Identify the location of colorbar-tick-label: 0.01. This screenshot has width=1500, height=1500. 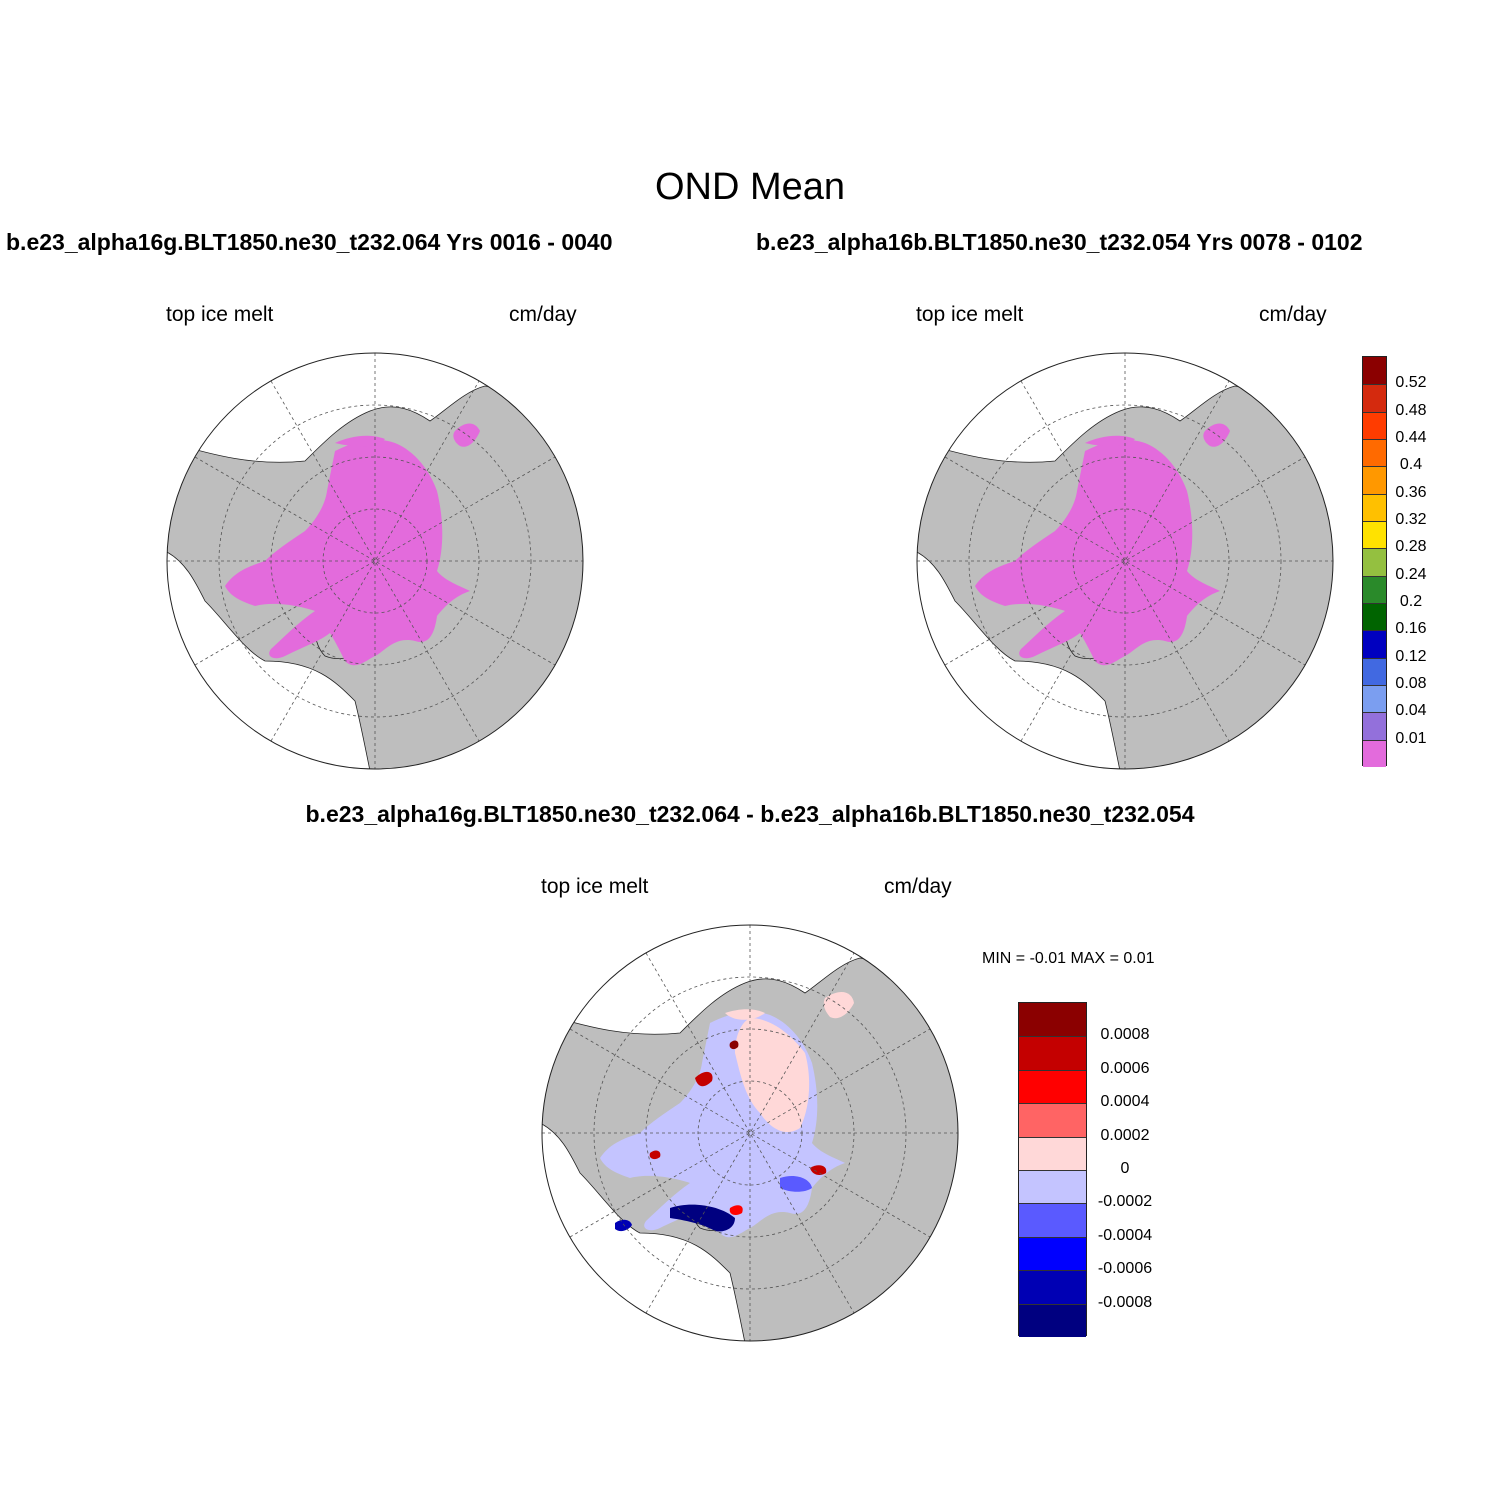
(1411, 738).